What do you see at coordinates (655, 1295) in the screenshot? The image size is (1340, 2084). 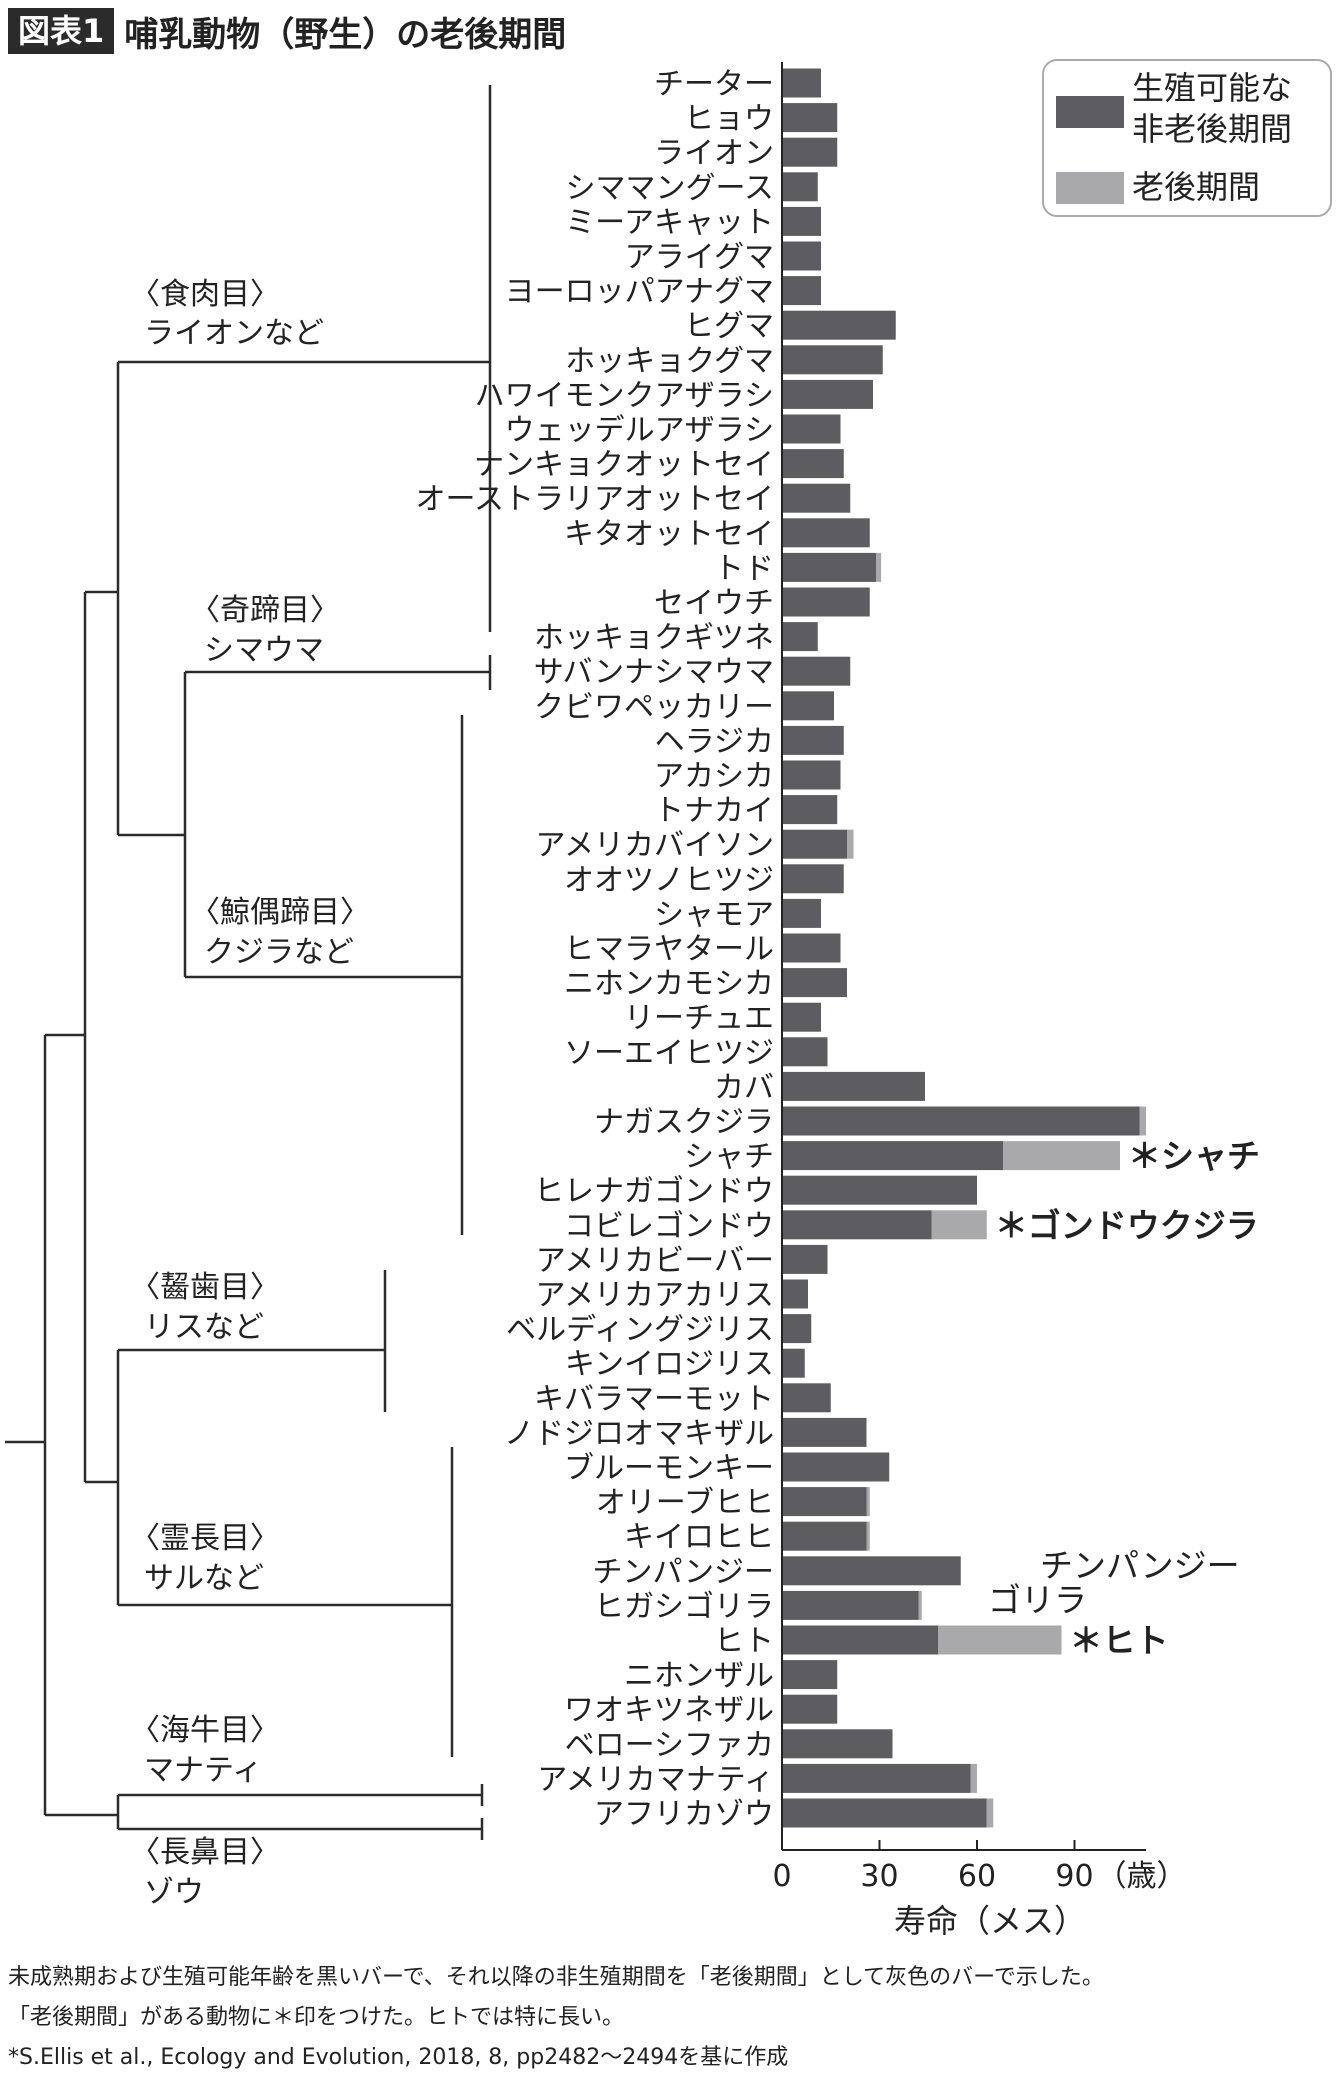 I see `category-label: アメリカアカリス` at bounding box center [655, 1295].